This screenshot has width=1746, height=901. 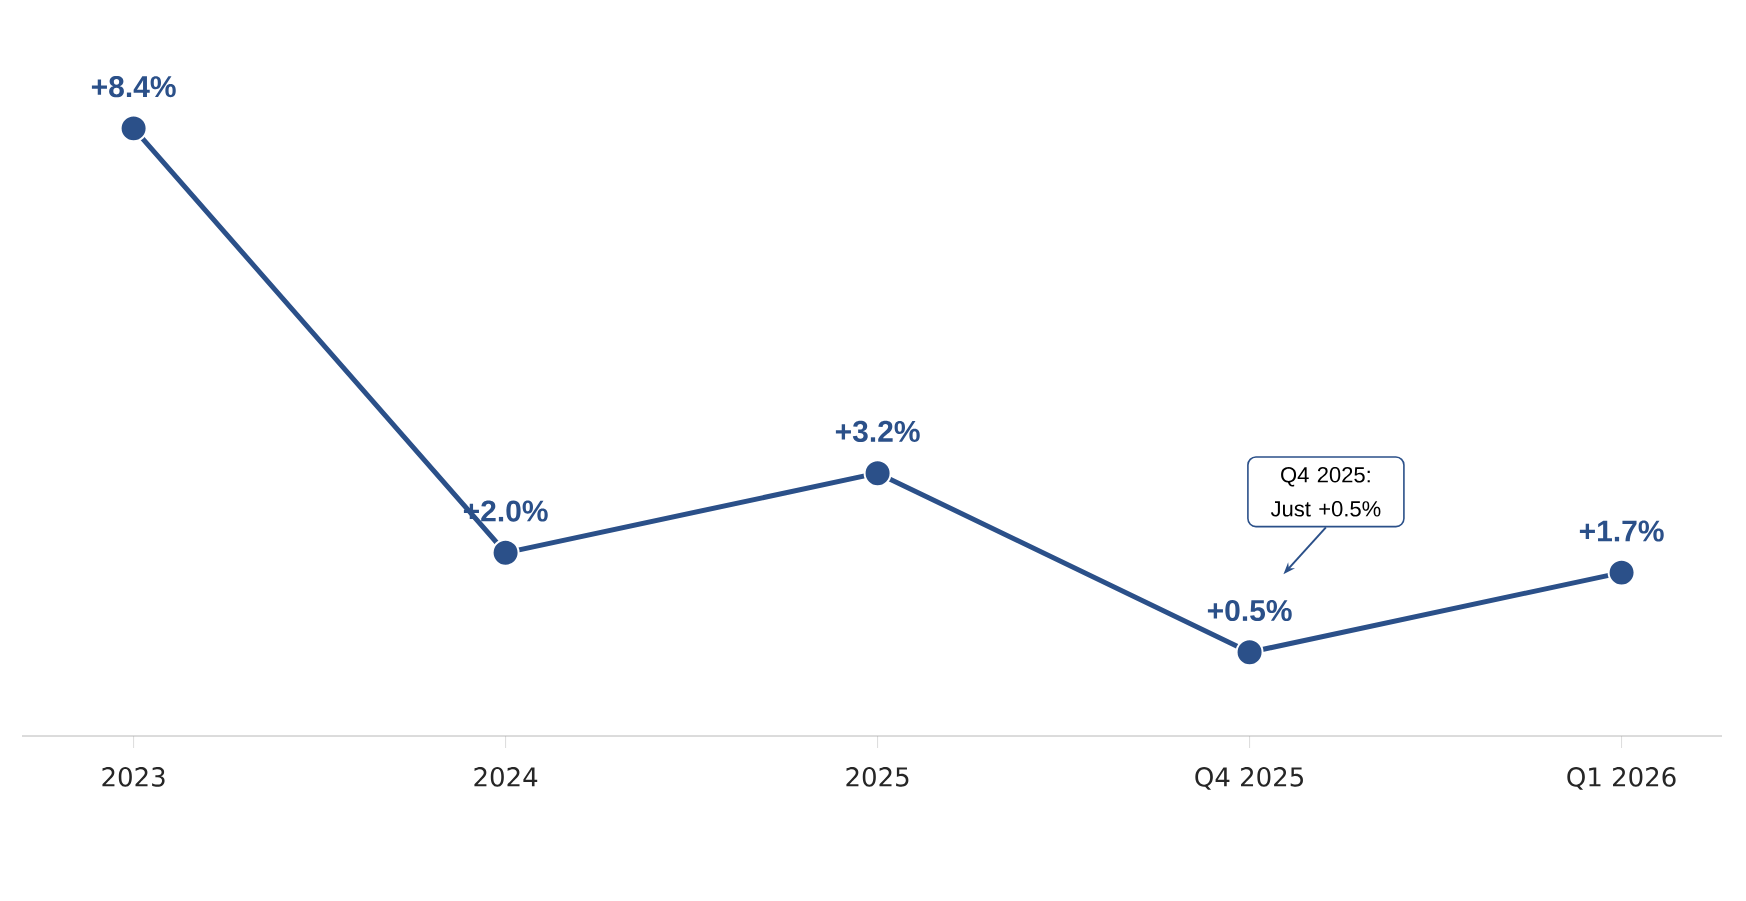 What do you see at coordinates (877, 431) in the screenshot?
I see `data-label: +3.2%` at bounding box center [877, 431].